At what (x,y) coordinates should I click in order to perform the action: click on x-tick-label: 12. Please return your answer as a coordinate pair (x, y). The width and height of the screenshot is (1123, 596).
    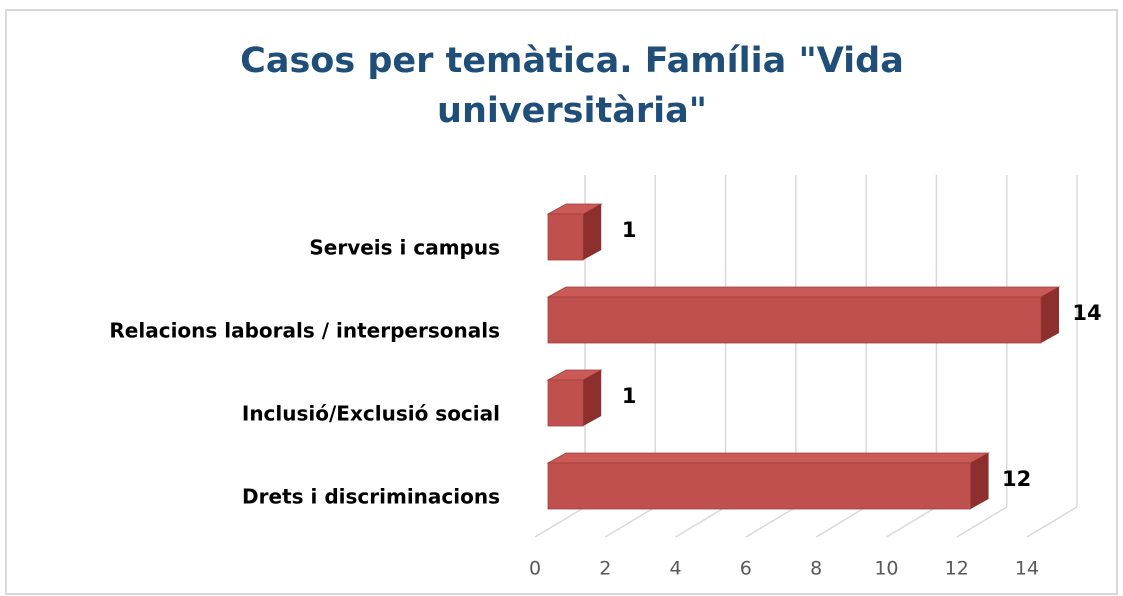
    Looking at the image, I should click on (957, 569).